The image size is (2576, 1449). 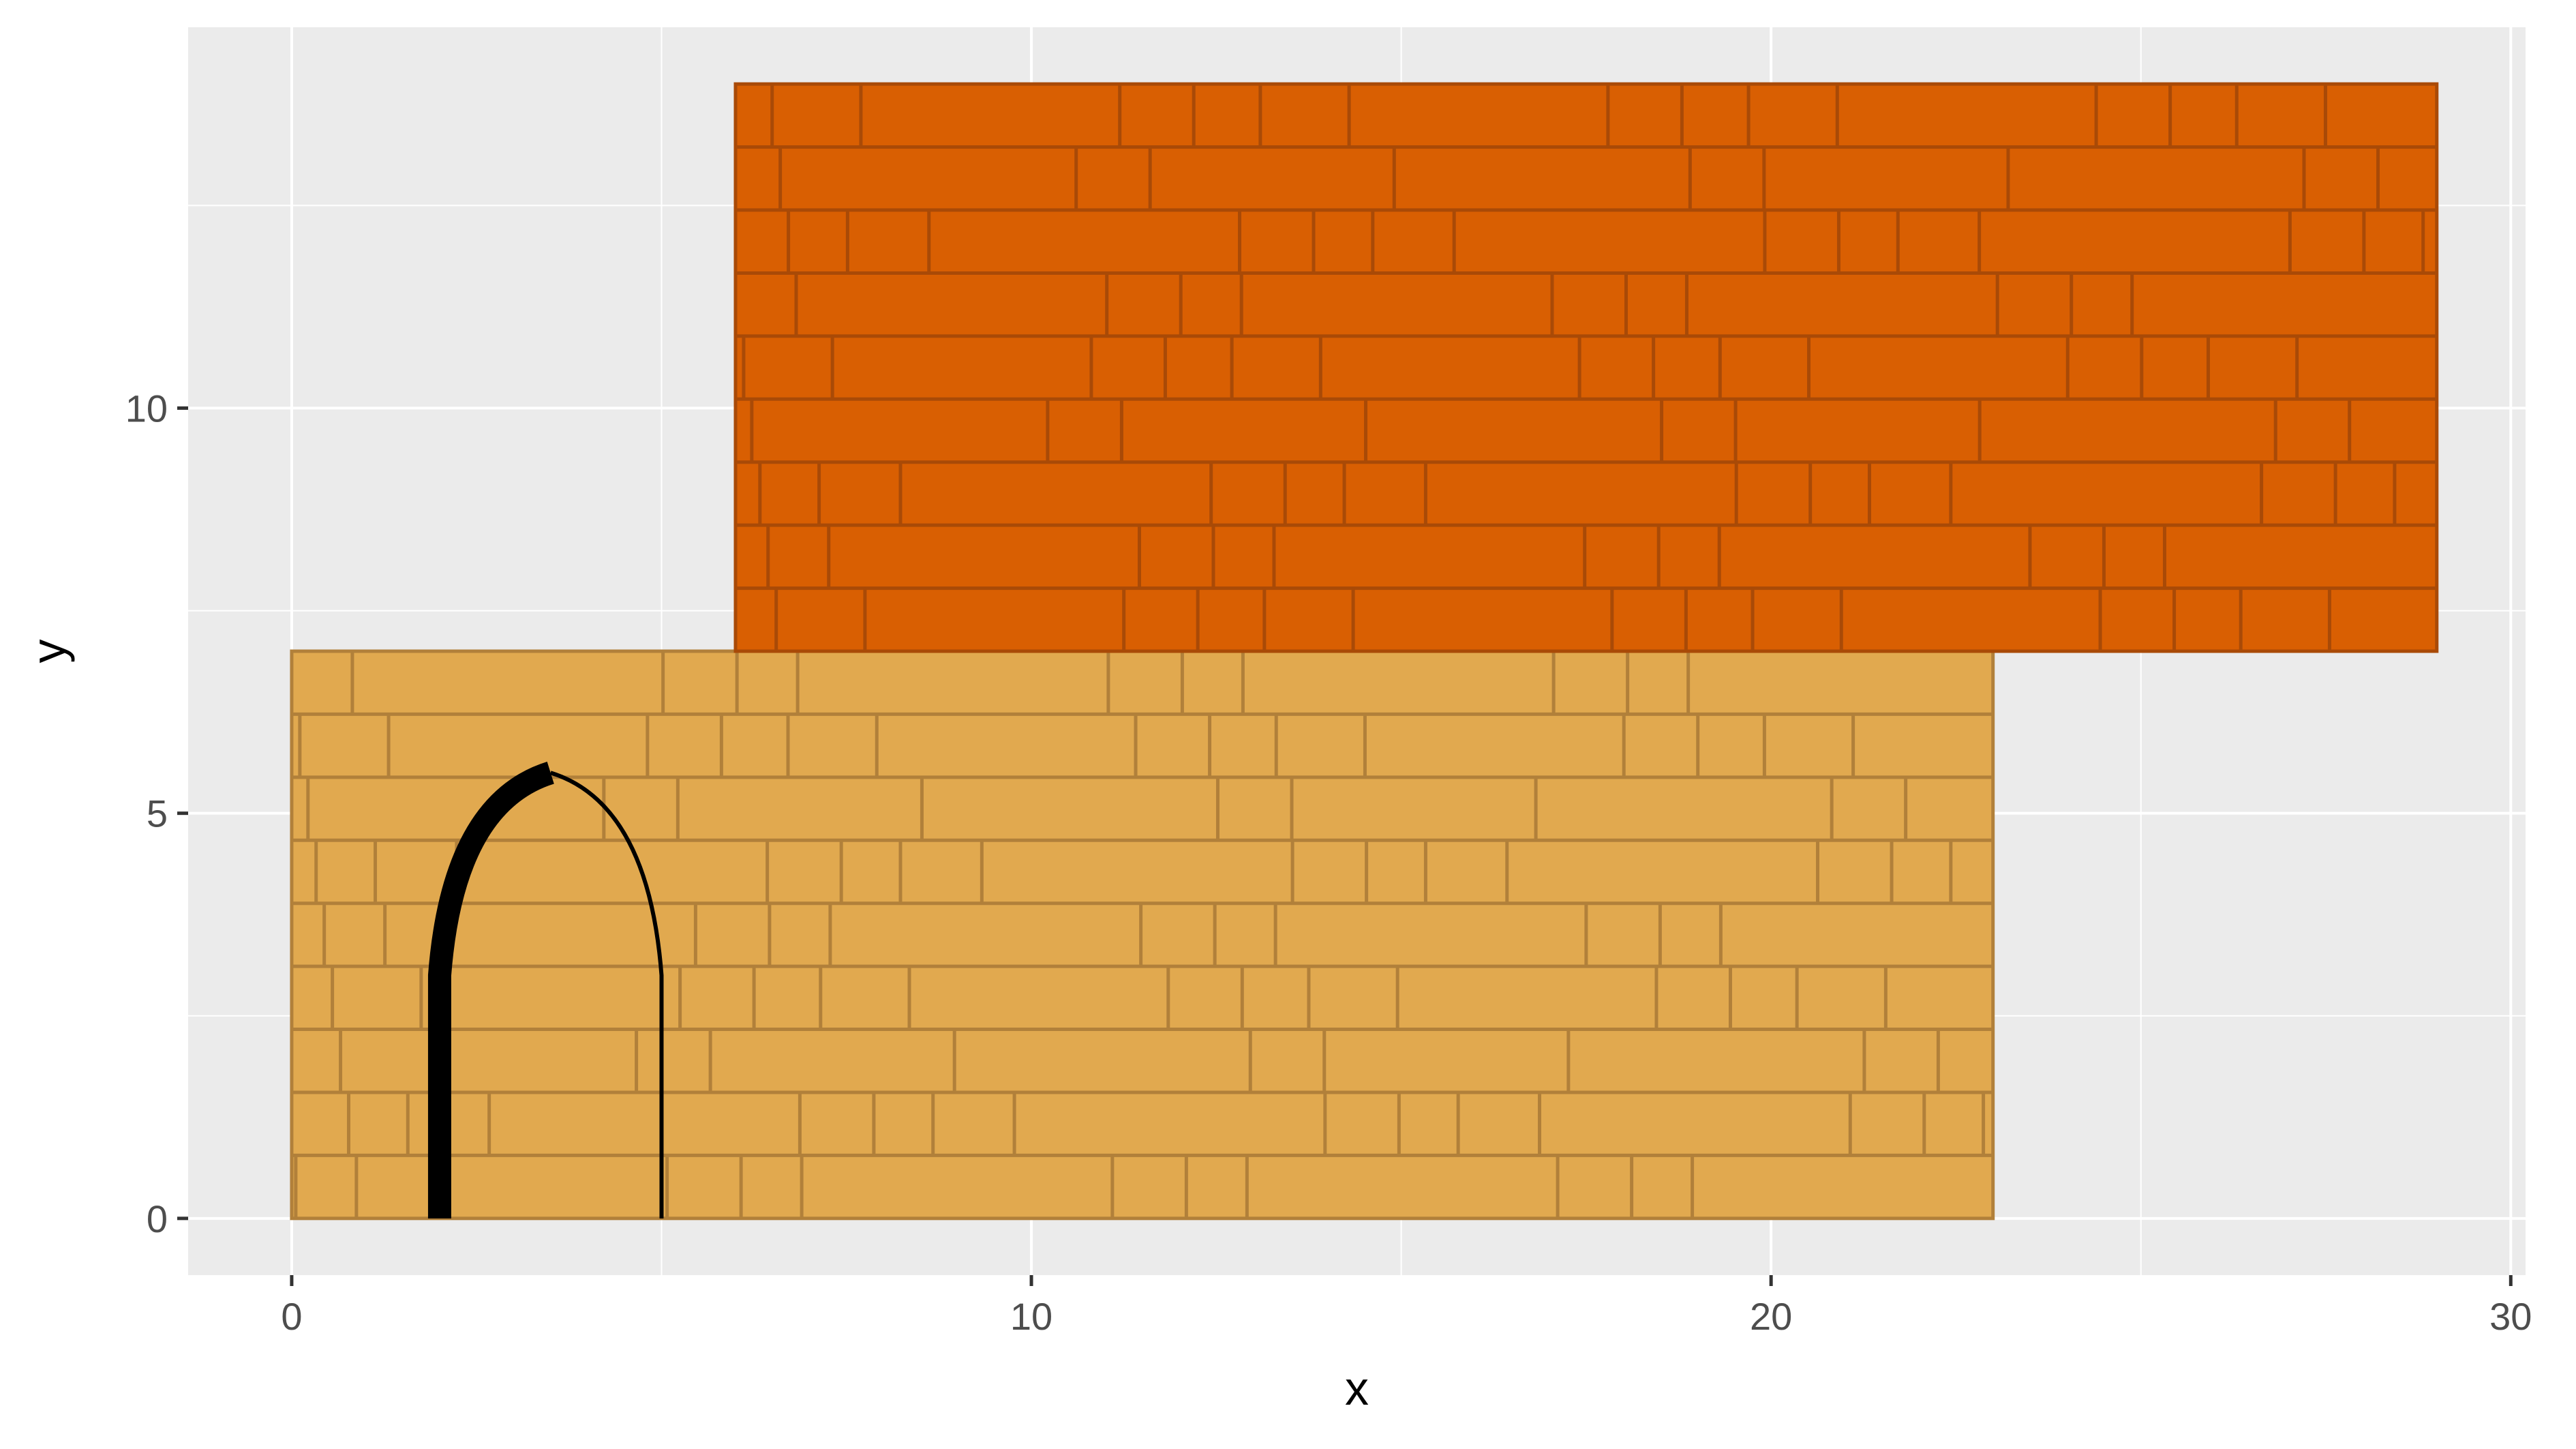 I want to click on x-tick-label: 0, so click(x=291, y=1316).